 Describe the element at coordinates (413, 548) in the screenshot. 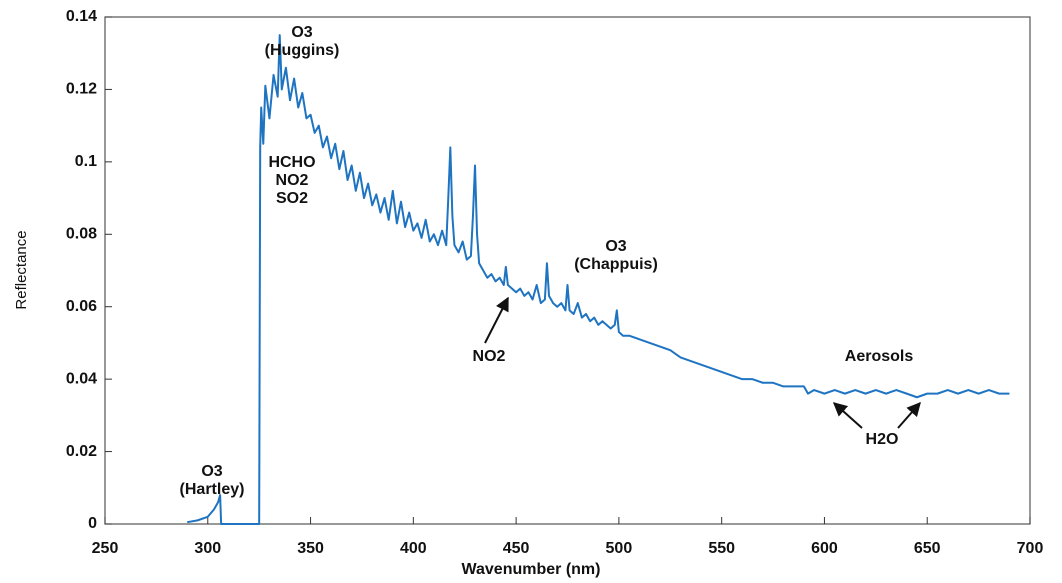

I see `x-tick-label: 400` at that location.